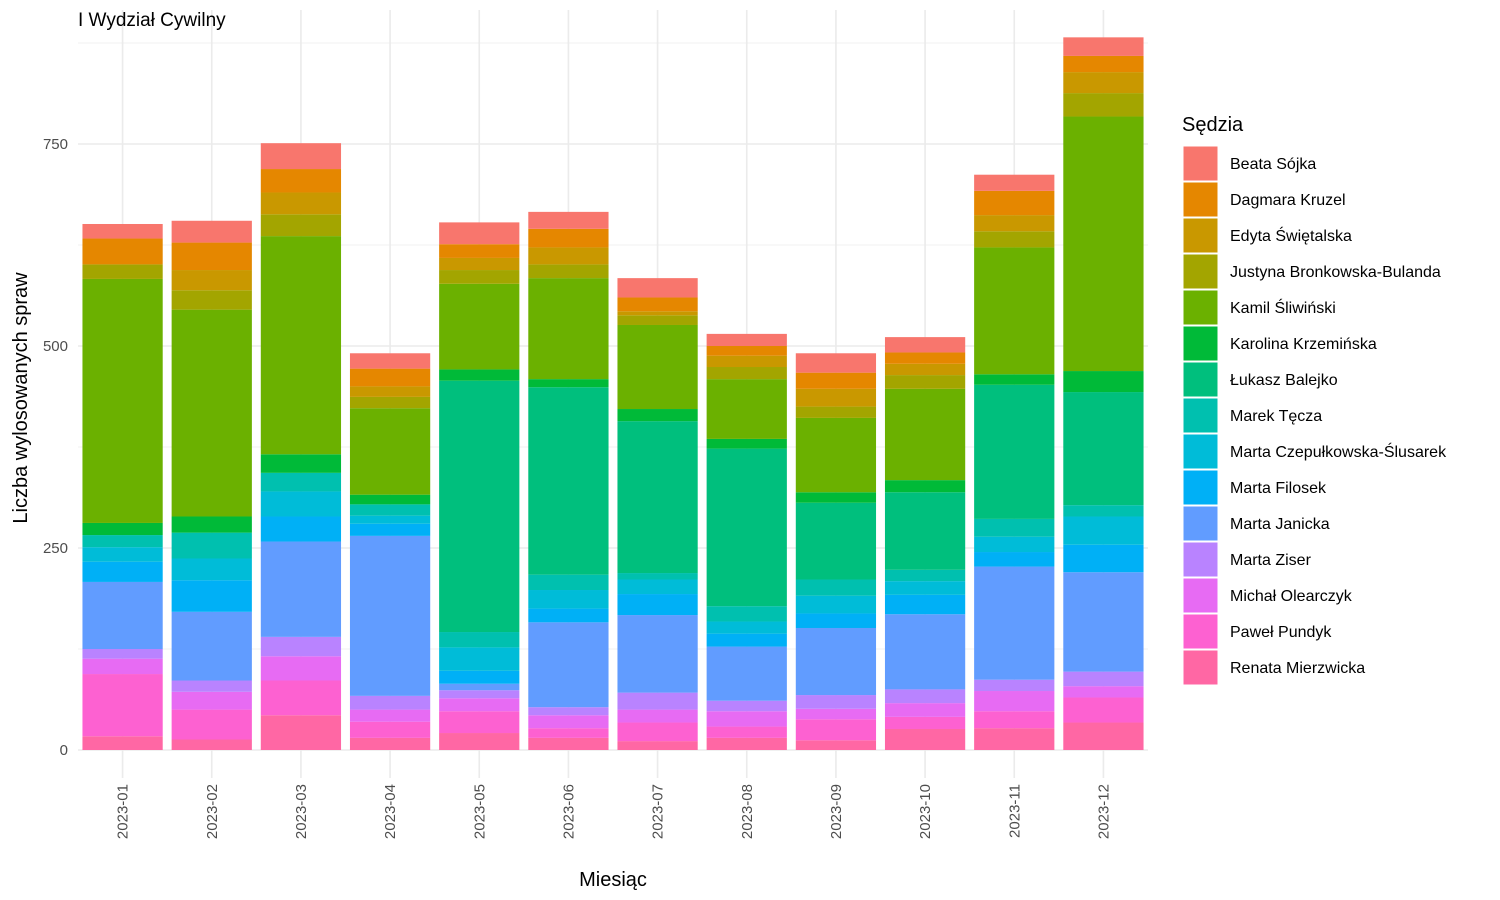  Describe the element at coordinates (836, 811) in the screenshot. I see `x-tick-label: 2023-09` at that location.